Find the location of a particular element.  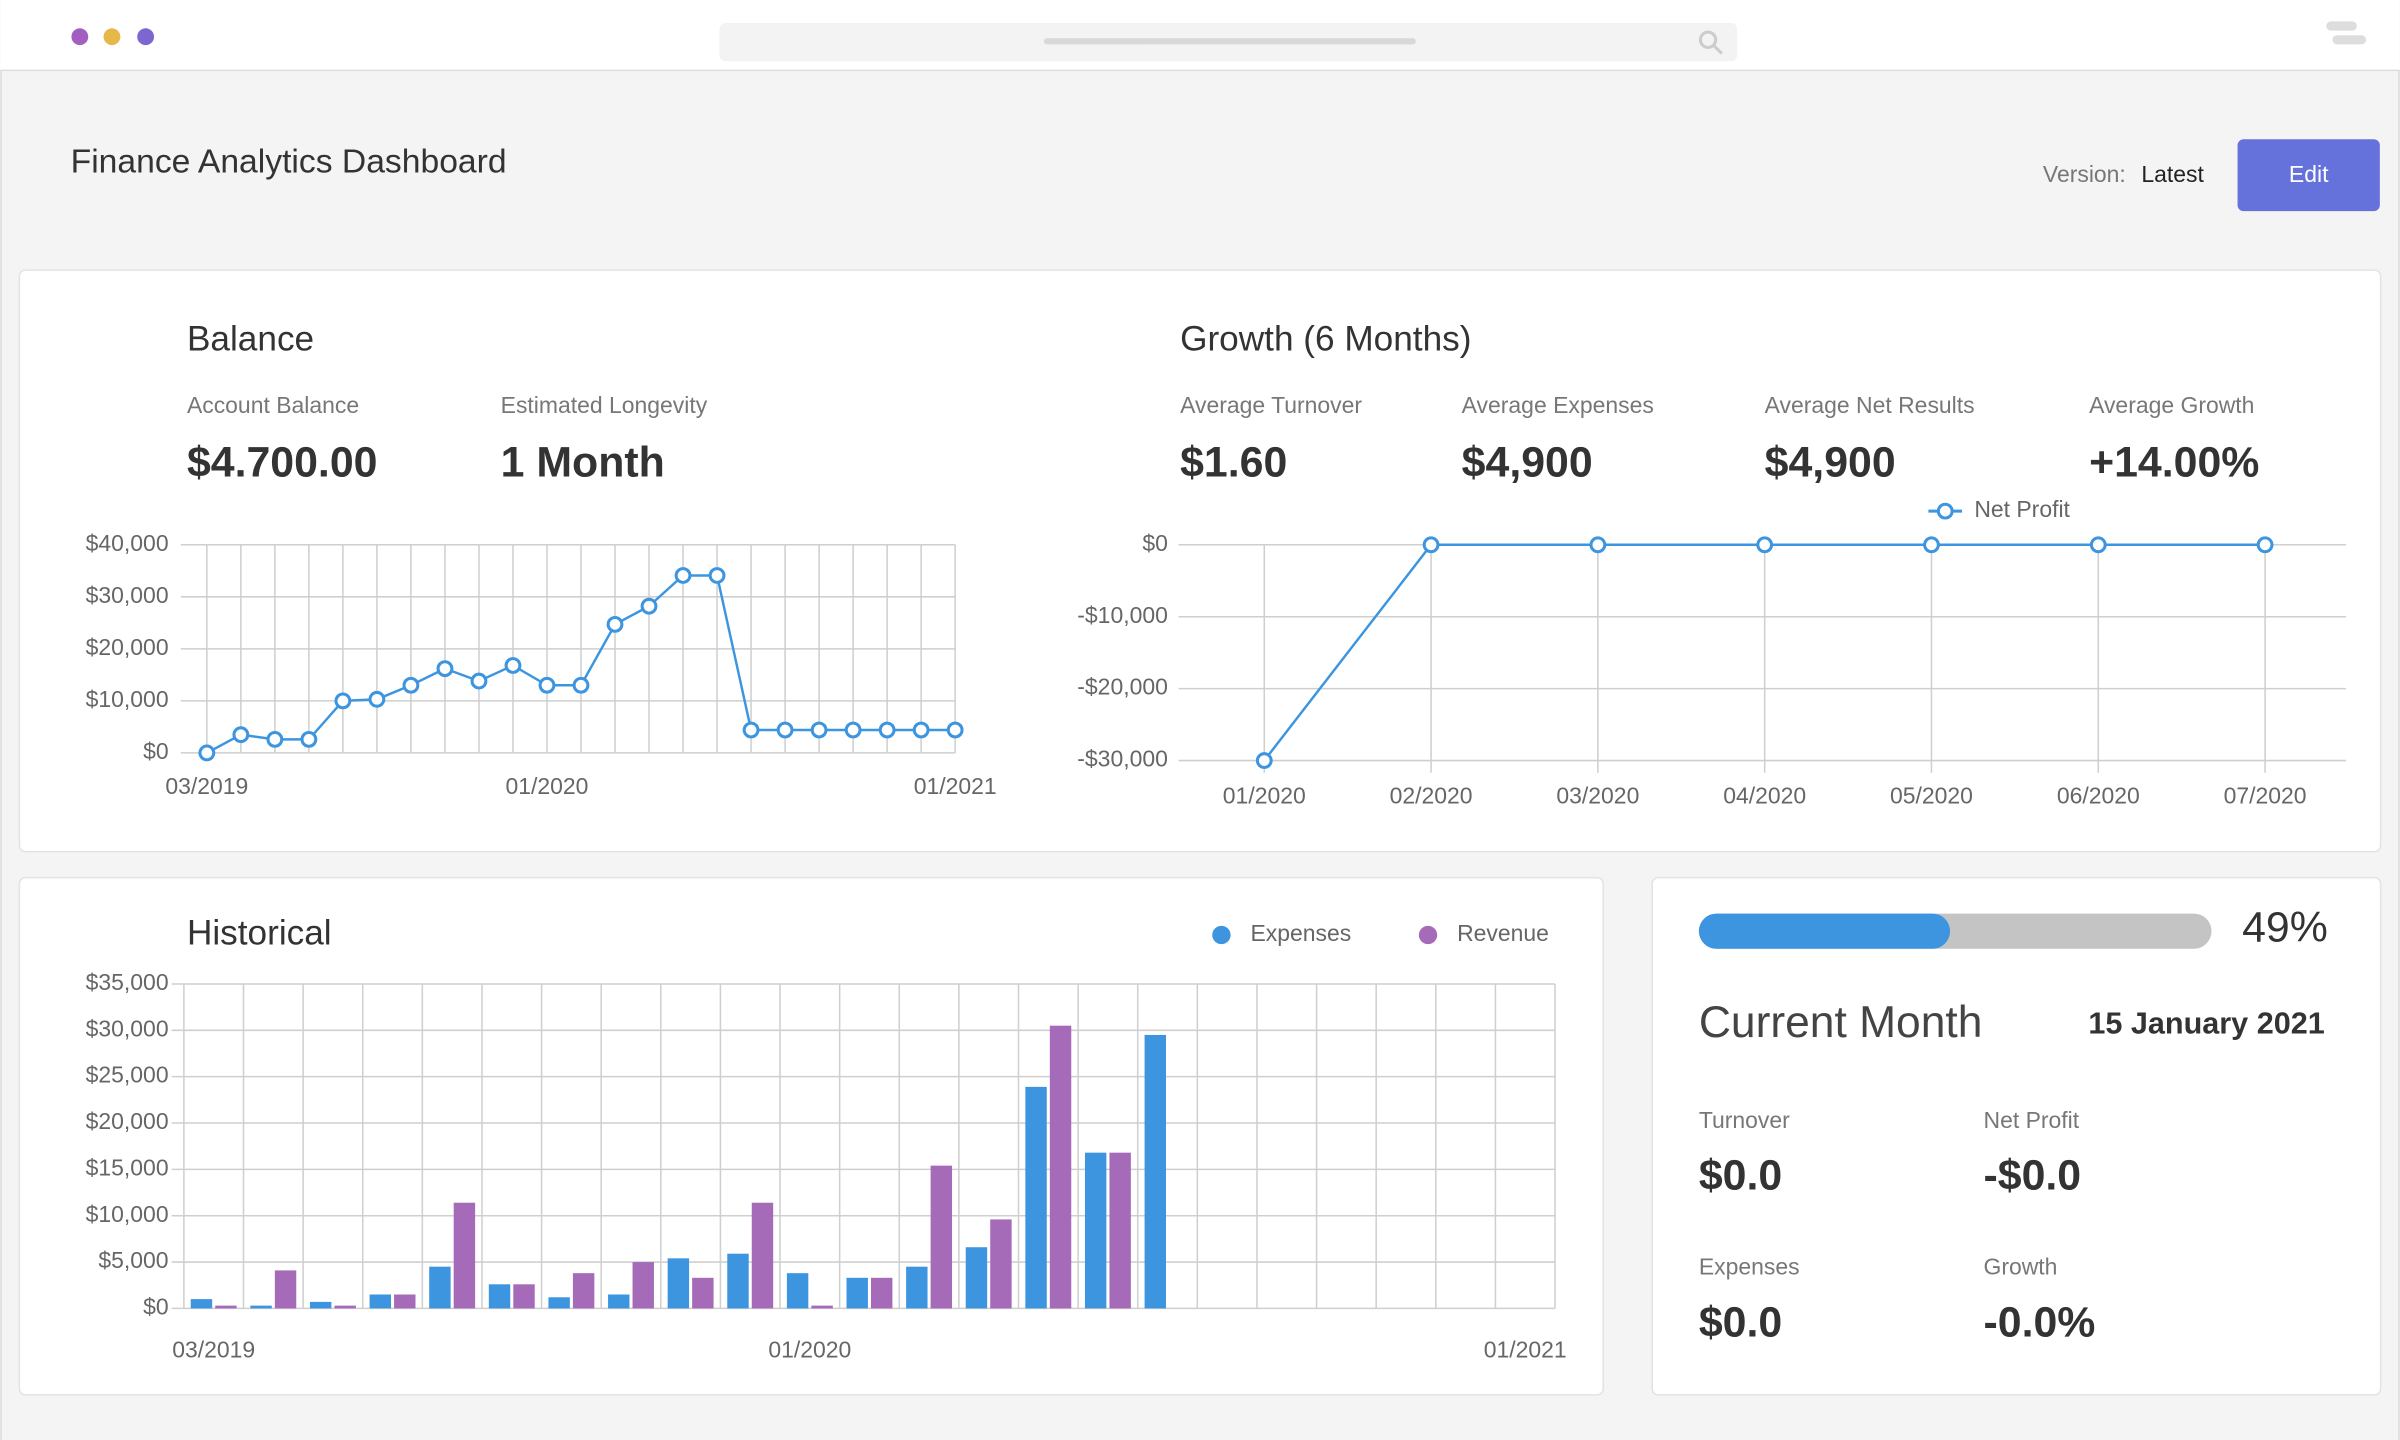

card is located at coordinates (2016, 1136).